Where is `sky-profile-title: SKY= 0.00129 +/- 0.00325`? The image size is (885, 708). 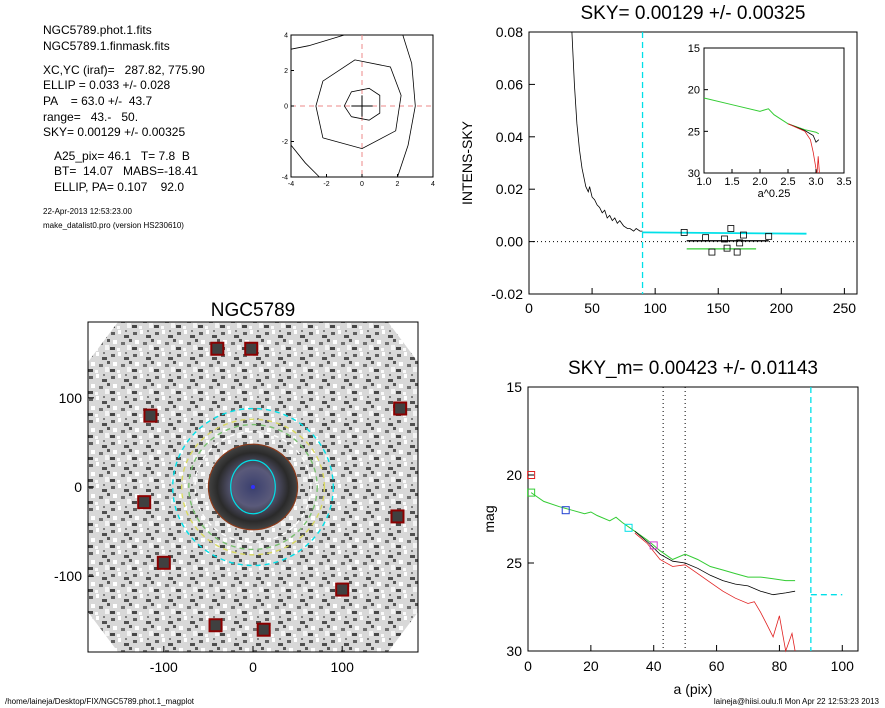
sky-profile-title: SKY= 0.00129 +/- 0.00325 is located at coordinates (692, 13).